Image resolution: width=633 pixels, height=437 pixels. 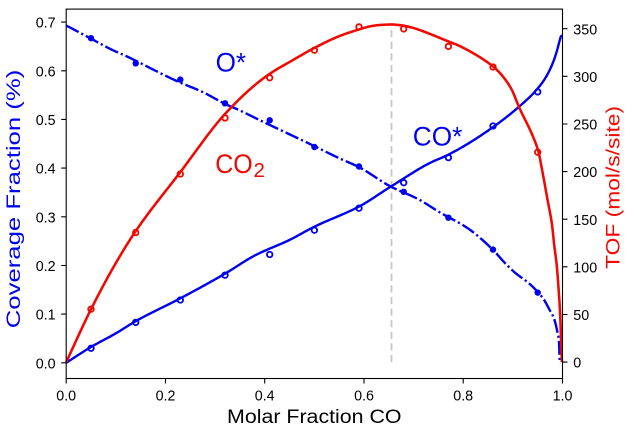 What do you see at coordinates (585, 30) in the screenshot?
I see `svg-text: 350` at bounding box center [585, 30].